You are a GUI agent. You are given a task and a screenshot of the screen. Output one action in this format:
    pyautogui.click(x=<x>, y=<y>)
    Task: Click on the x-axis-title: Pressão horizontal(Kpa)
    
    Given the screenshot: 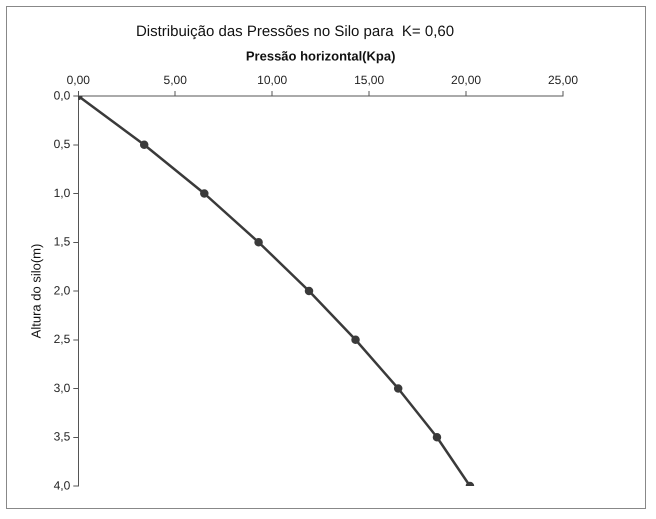 What is the action you would take?
    pyautogui.click(x=321, y=56)
    